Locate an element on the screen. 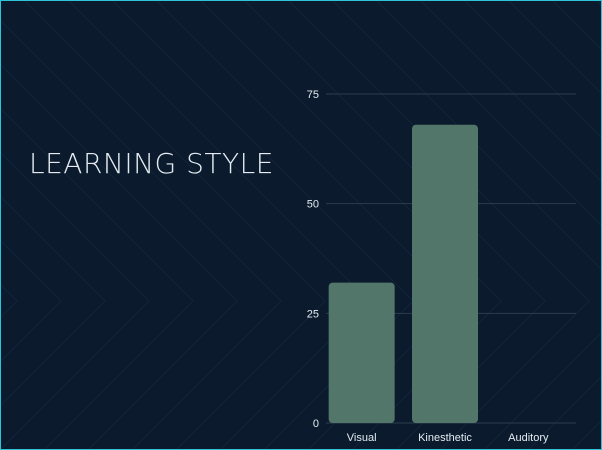 The height and width of the screenshot is (450, 602). y-axis-ticks: 0 25 50 75 is located at coordinates (313, 259).